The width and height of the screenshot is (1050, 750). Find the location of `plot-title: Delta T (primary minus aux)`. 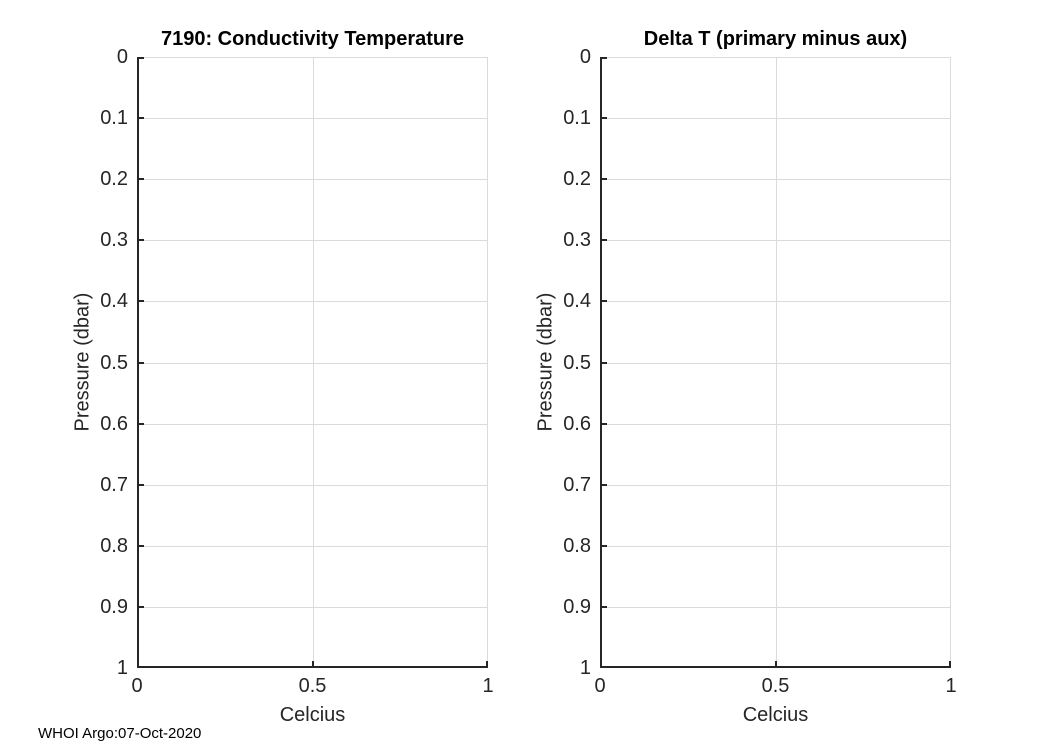

plot-title: Delta T (primary minus aux) is located at coordinates (775, 39).